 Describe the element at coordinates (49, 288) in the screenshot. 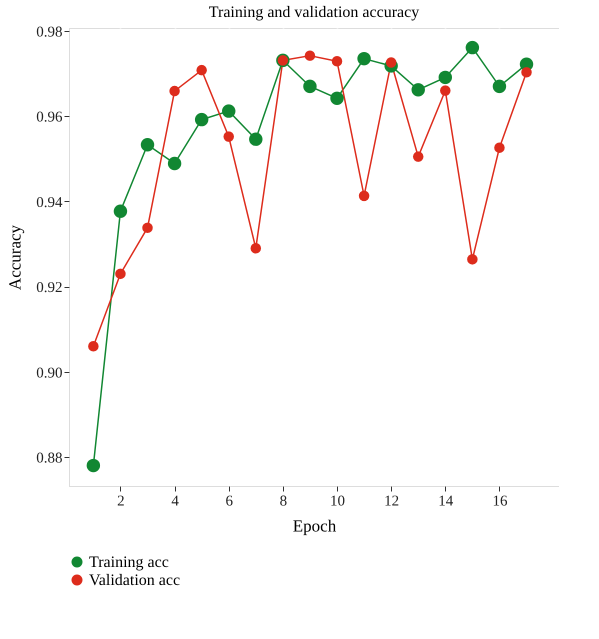

I see `y-tick-label: 0.92` at that location.